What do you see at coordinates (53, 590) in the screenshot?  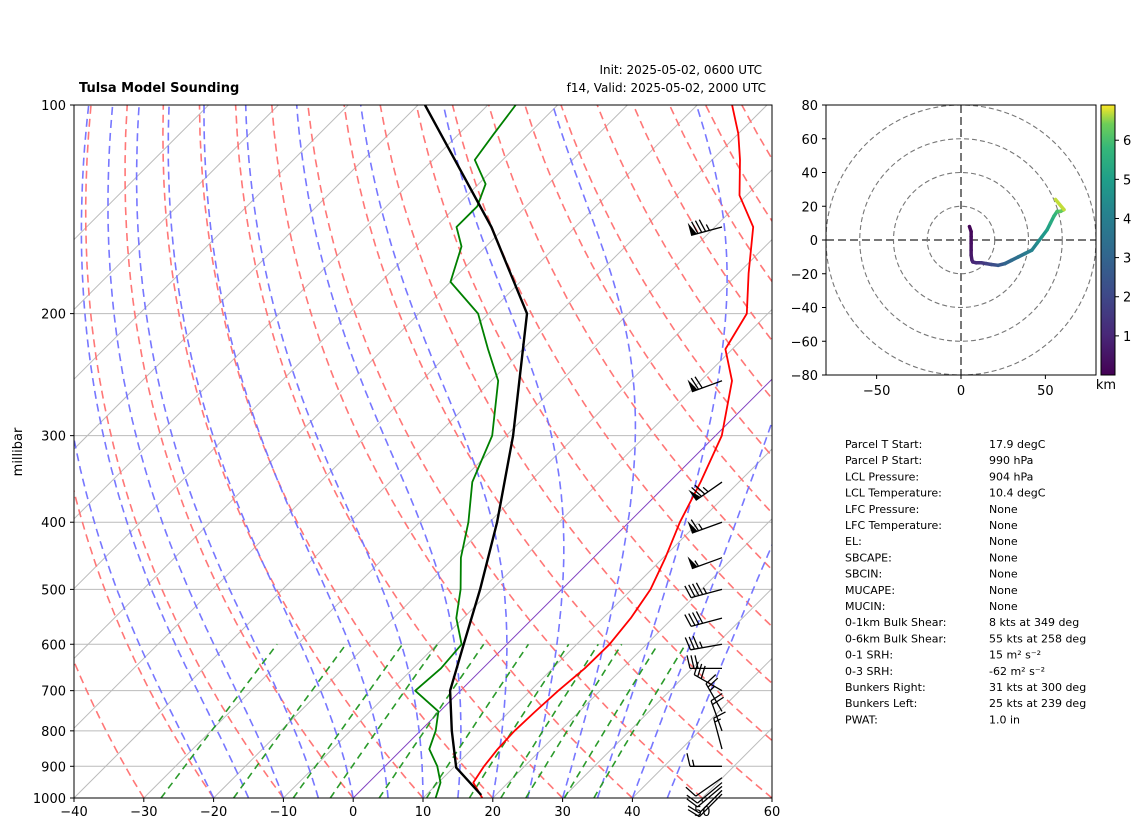 I see `y-tick-label: 500` at bounding box center [53, 590].